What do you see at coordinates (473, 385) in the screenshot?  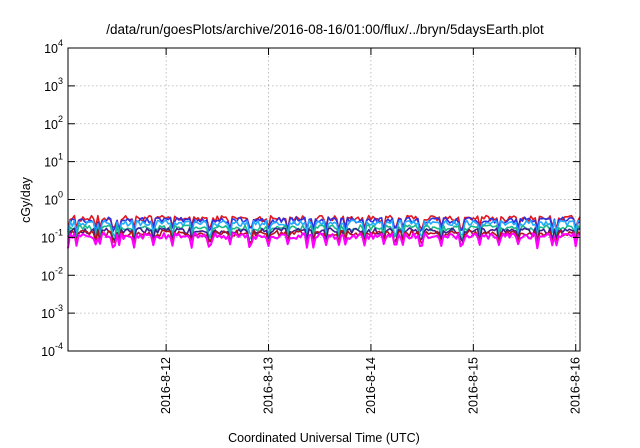 I see `x-tick-label: 2016-8-15` at bounding box center [473, 385].